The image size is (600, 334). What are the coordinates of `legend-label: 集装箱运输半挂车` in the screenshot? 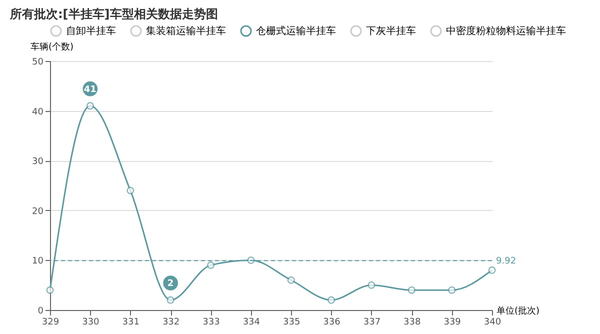 It's located at (186, 31).